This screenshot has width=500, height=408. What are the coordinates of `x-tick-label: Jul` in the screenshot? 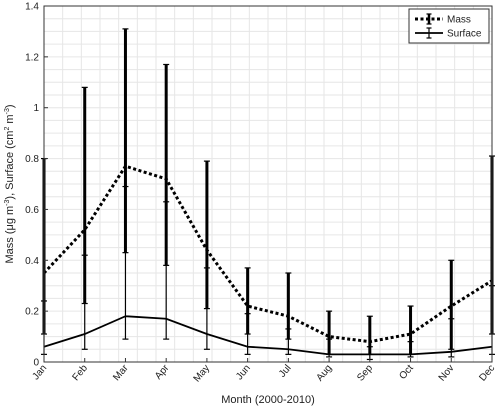 It's located at (285, 371).